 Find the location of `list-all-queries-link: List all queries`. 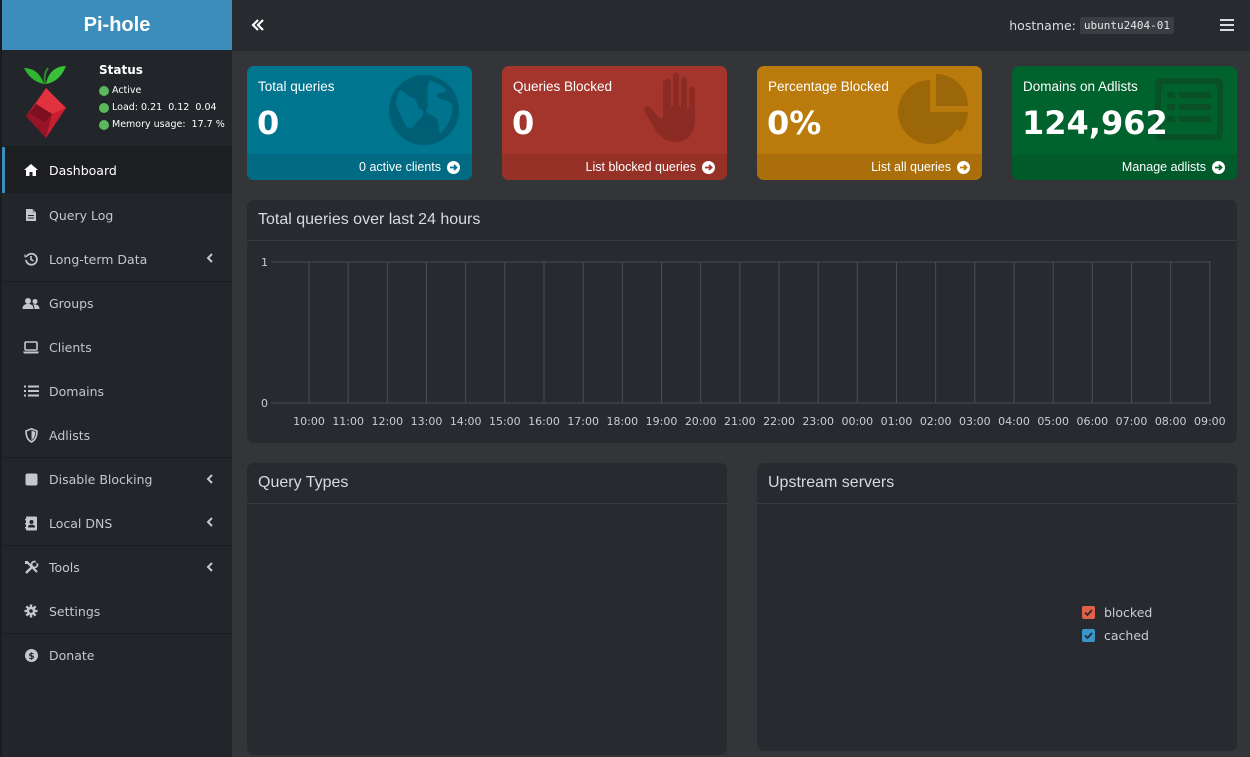

list-all-queries-link: List all queries is located at coordinates (869, 167).